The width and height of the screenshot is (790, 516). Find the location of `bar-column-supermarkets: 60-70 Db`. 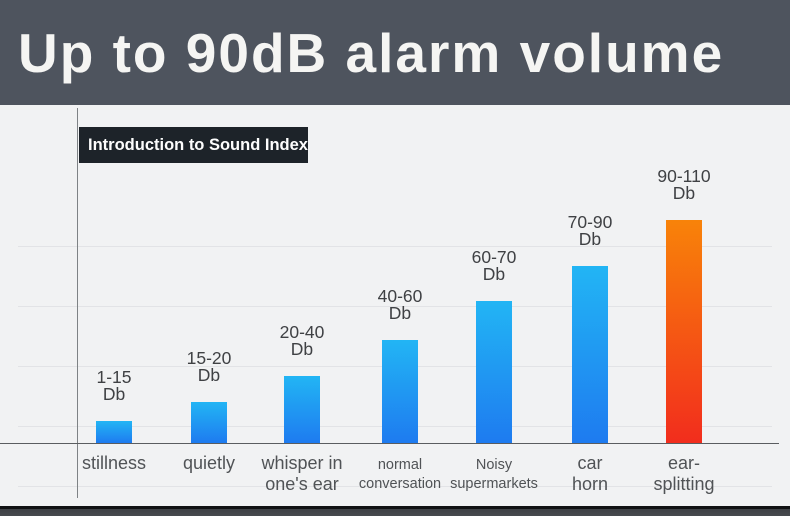

bar-column-supermarkets: 60-70 Db is located at coordinates (494, 345).